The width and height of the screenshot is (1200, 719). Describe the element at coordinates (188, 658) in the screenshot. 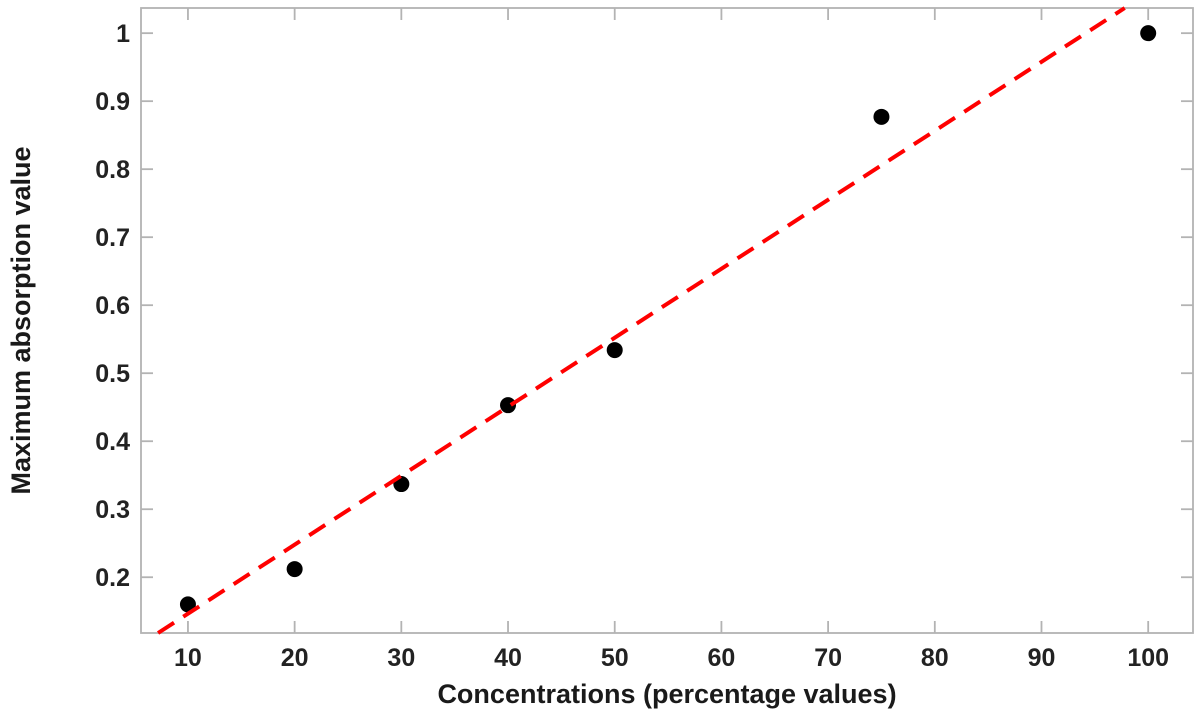

I see `x-tick-label: 10` at that location.